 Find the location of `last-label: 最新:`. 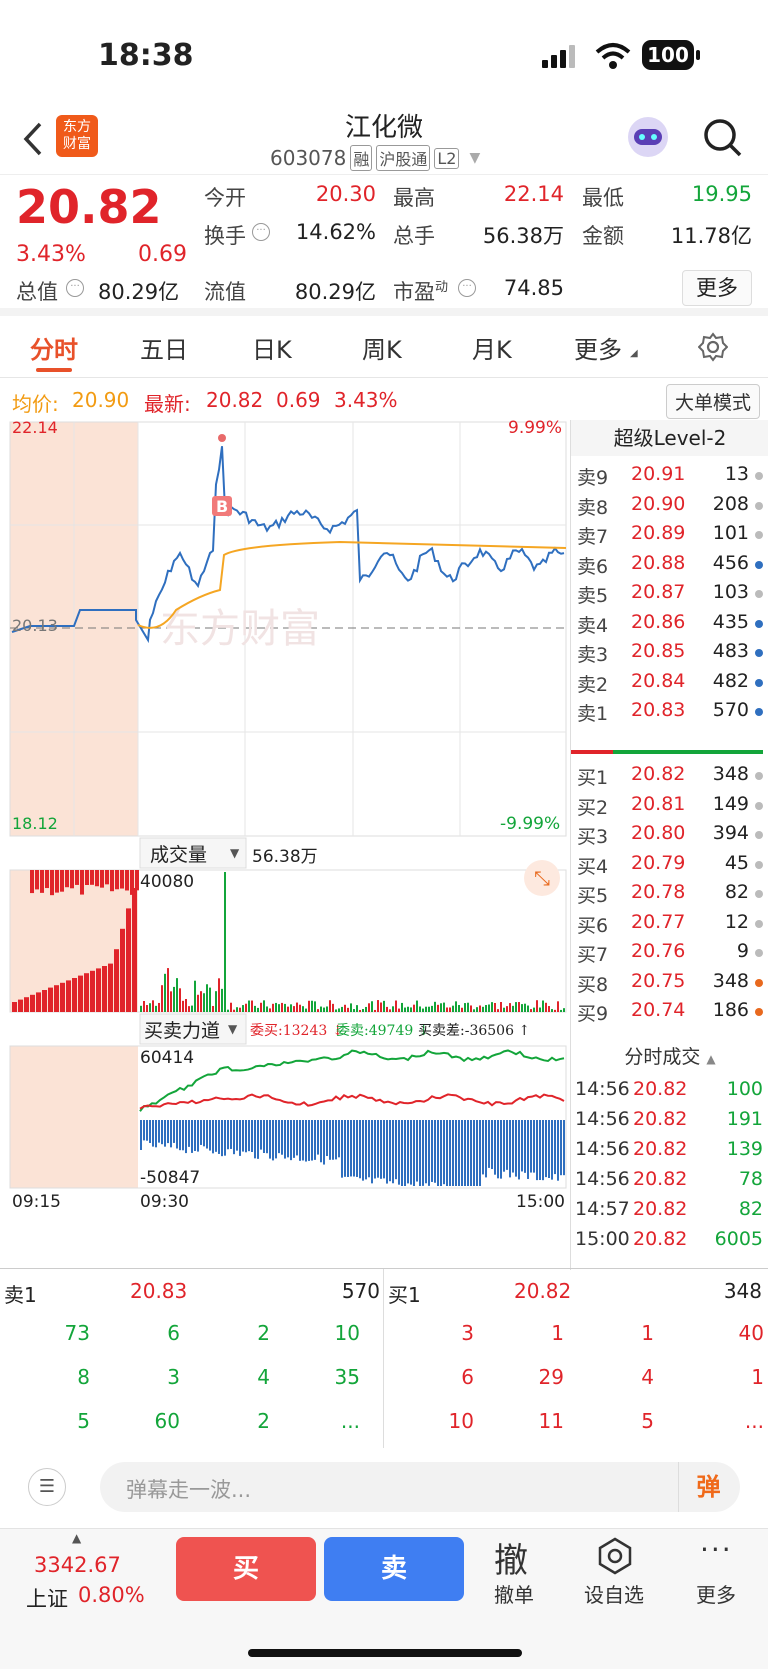

last-label: 最新: is located at coordinates (167, 404).